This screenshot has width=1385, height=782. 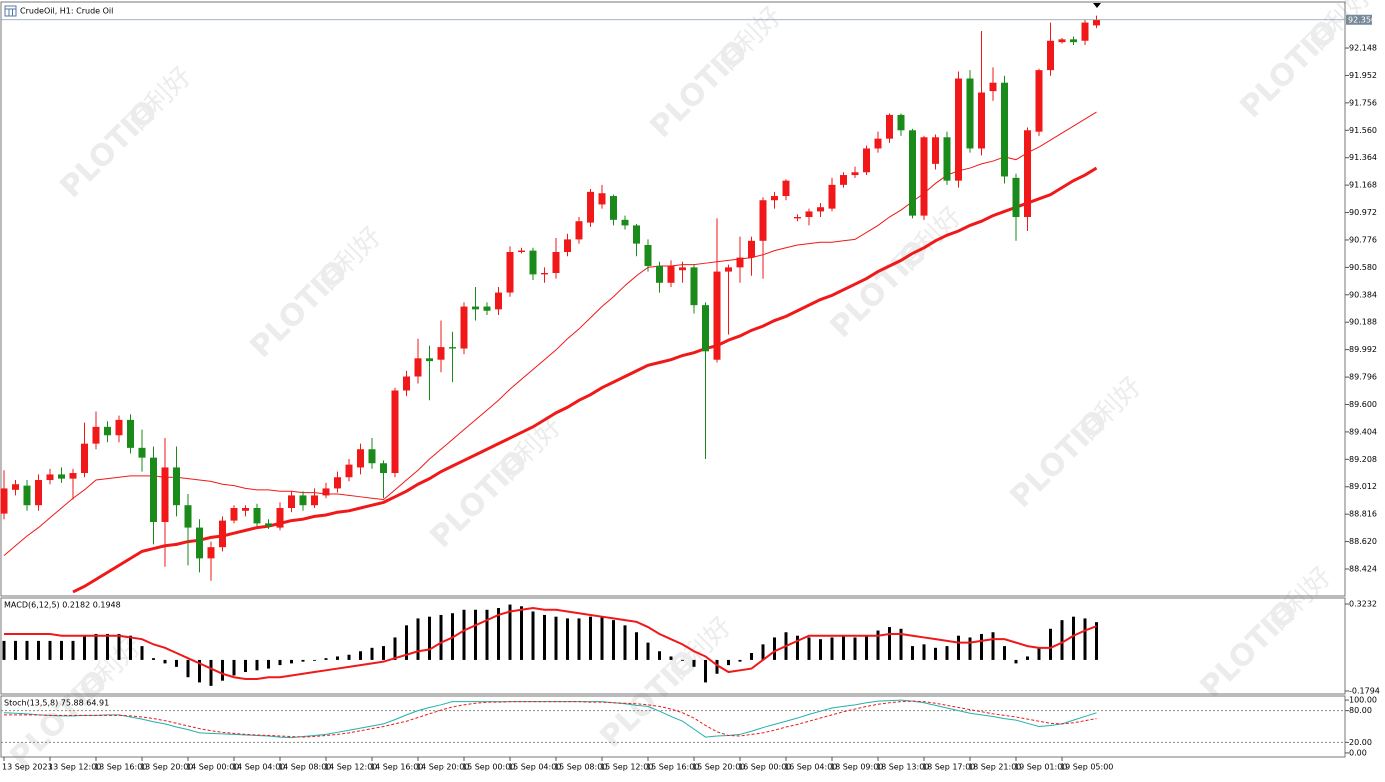 What do you see at coordinates (258, 767) in the screenshot?
I see `x-tick-label: 14 Sep 04:00` at bounding box center [258, 767].